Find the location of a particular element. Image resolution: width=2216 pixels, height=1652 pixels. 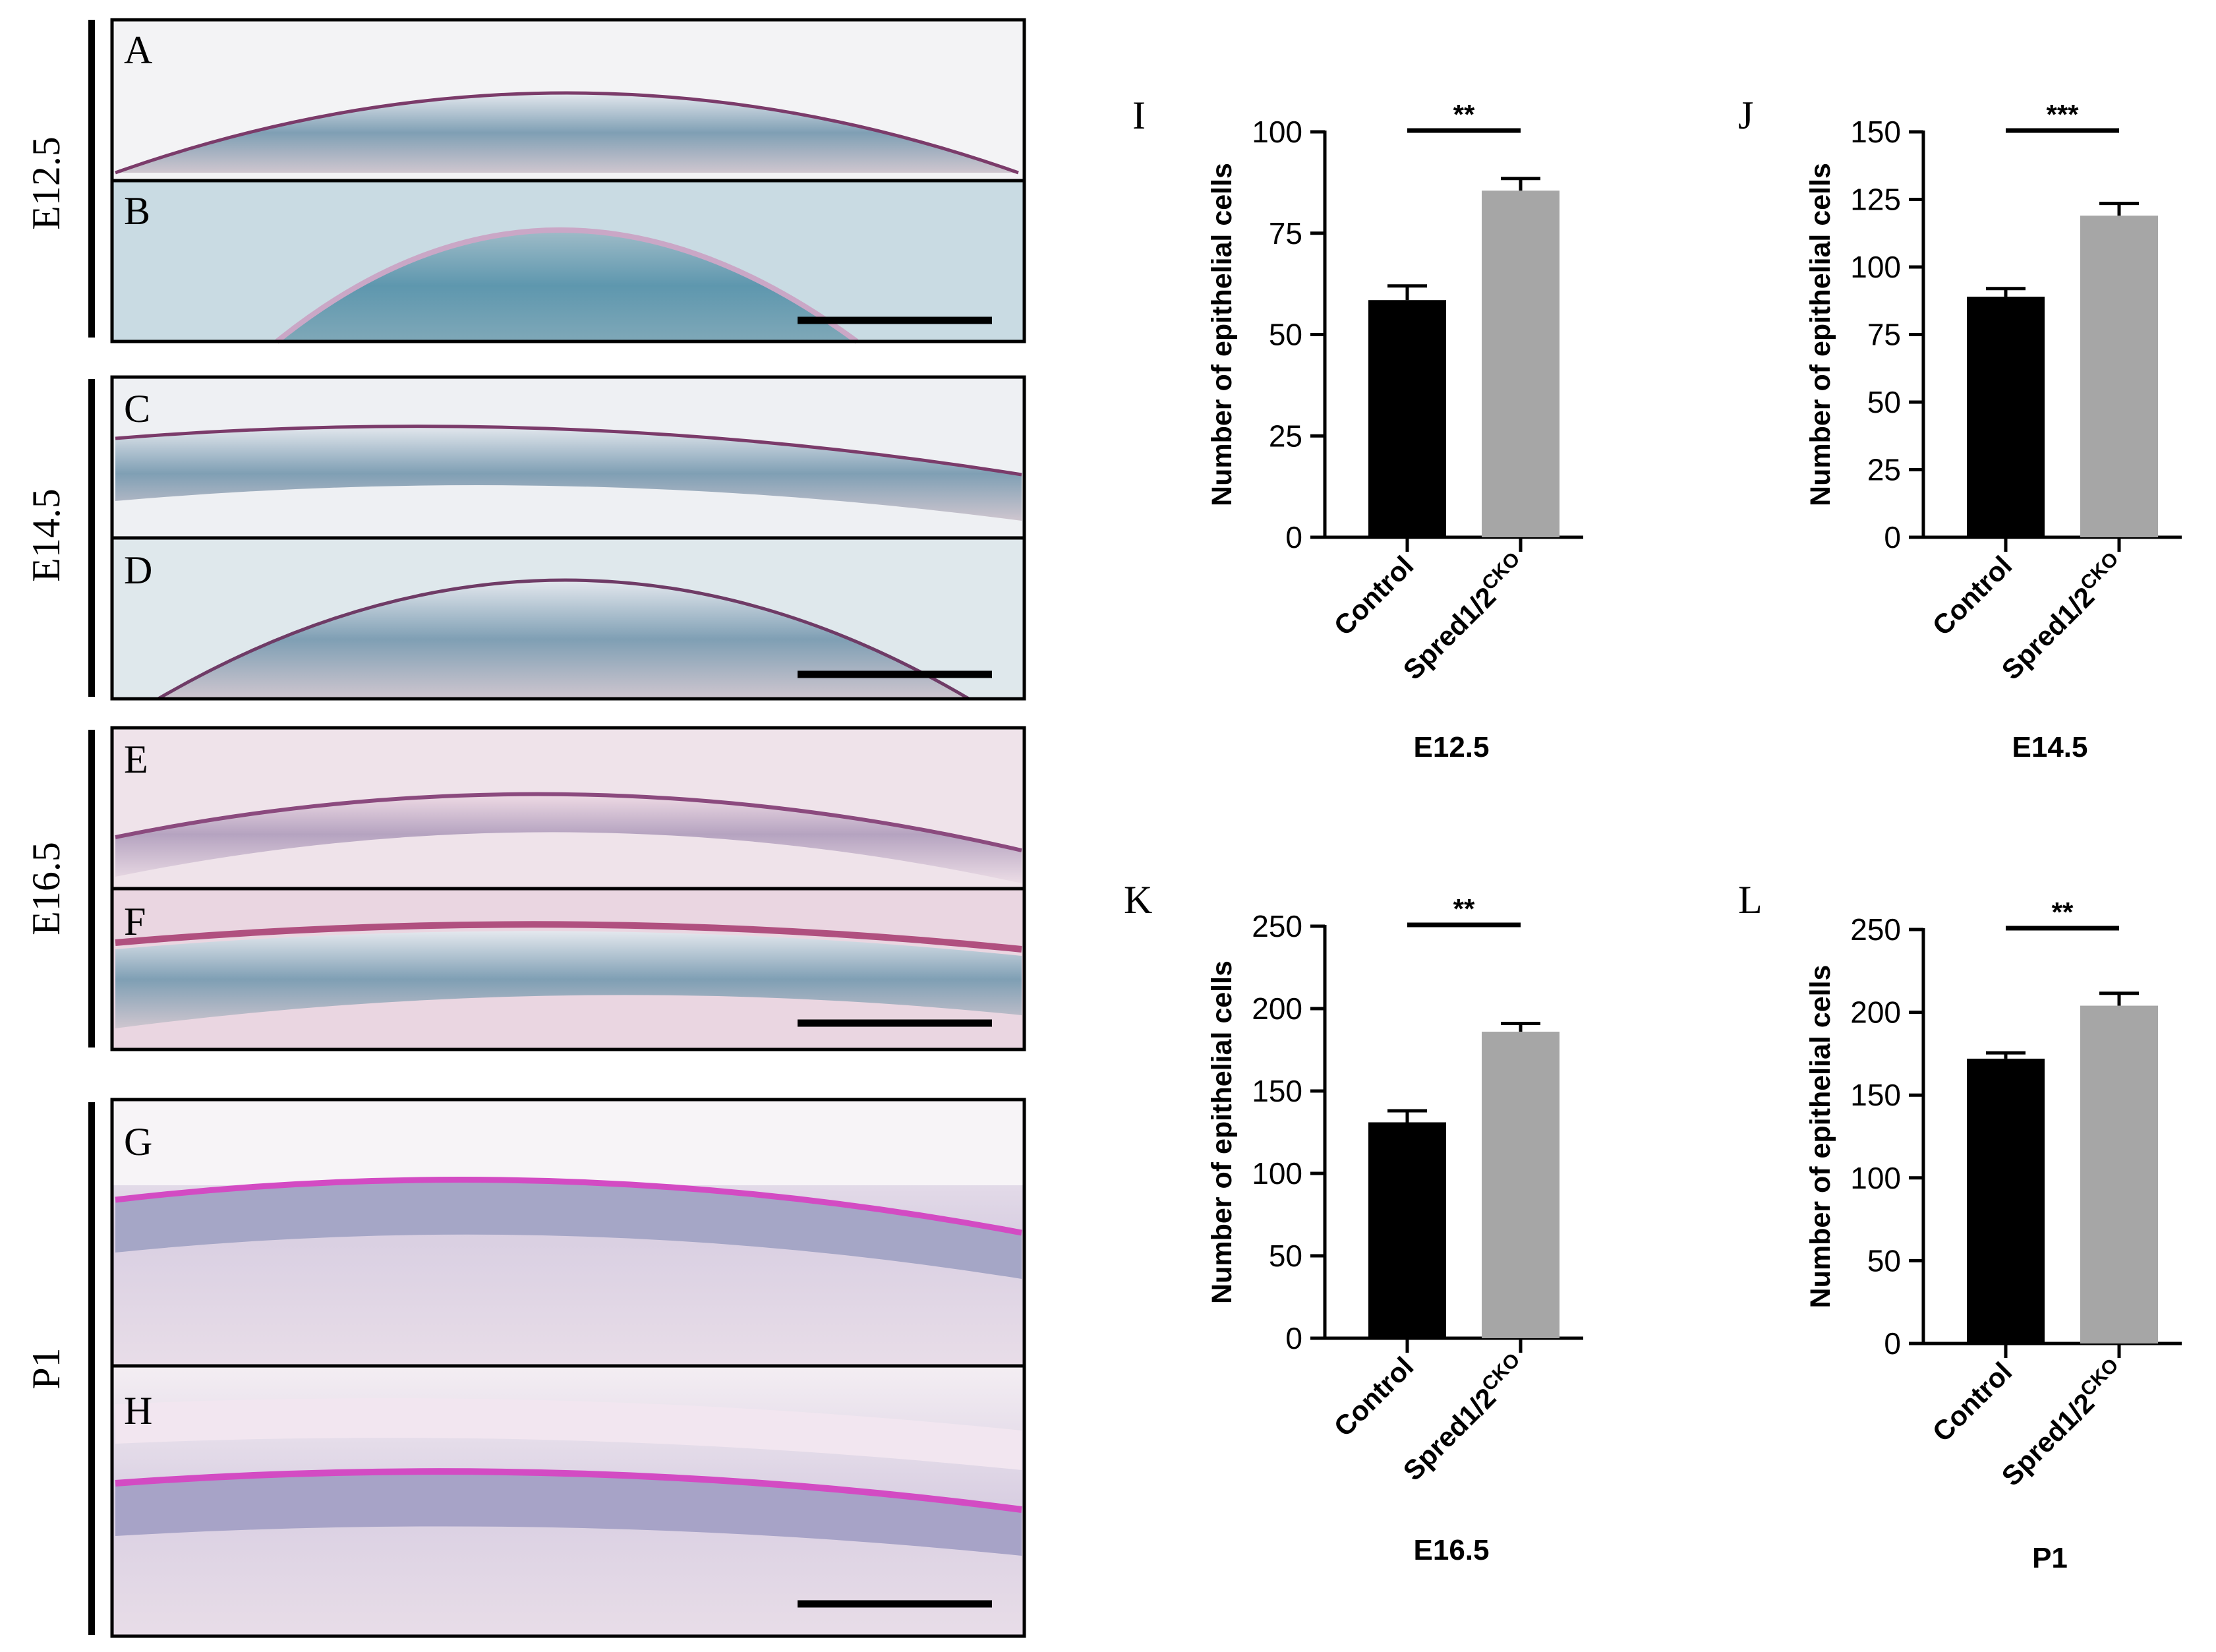

stage-label-p1: P1 is located at coordinates (46, 1368).